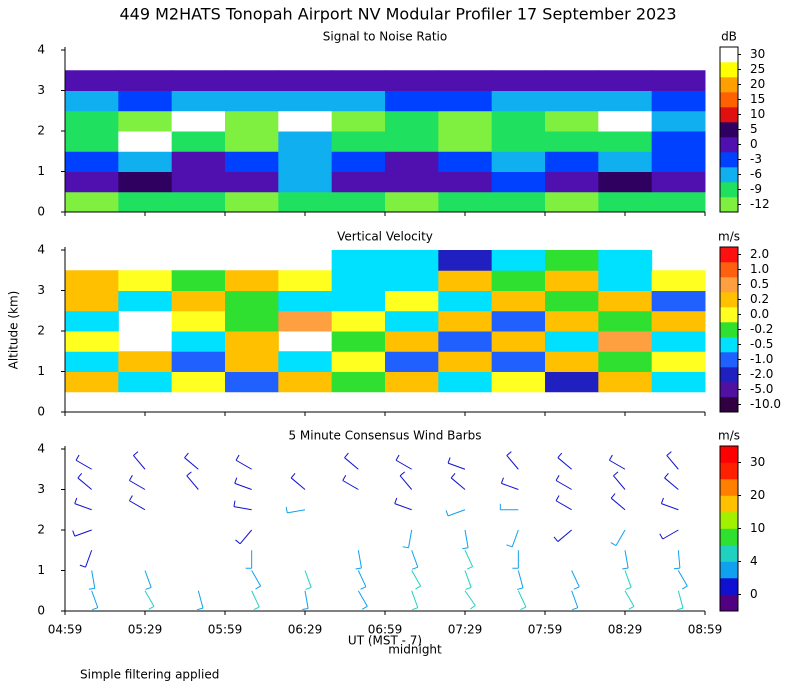 The image size is (800, 700). What do you see at coordinates (754, 129) in the screenshot?
I see `colorbar-label: 5` at bounding box center [754, 129].